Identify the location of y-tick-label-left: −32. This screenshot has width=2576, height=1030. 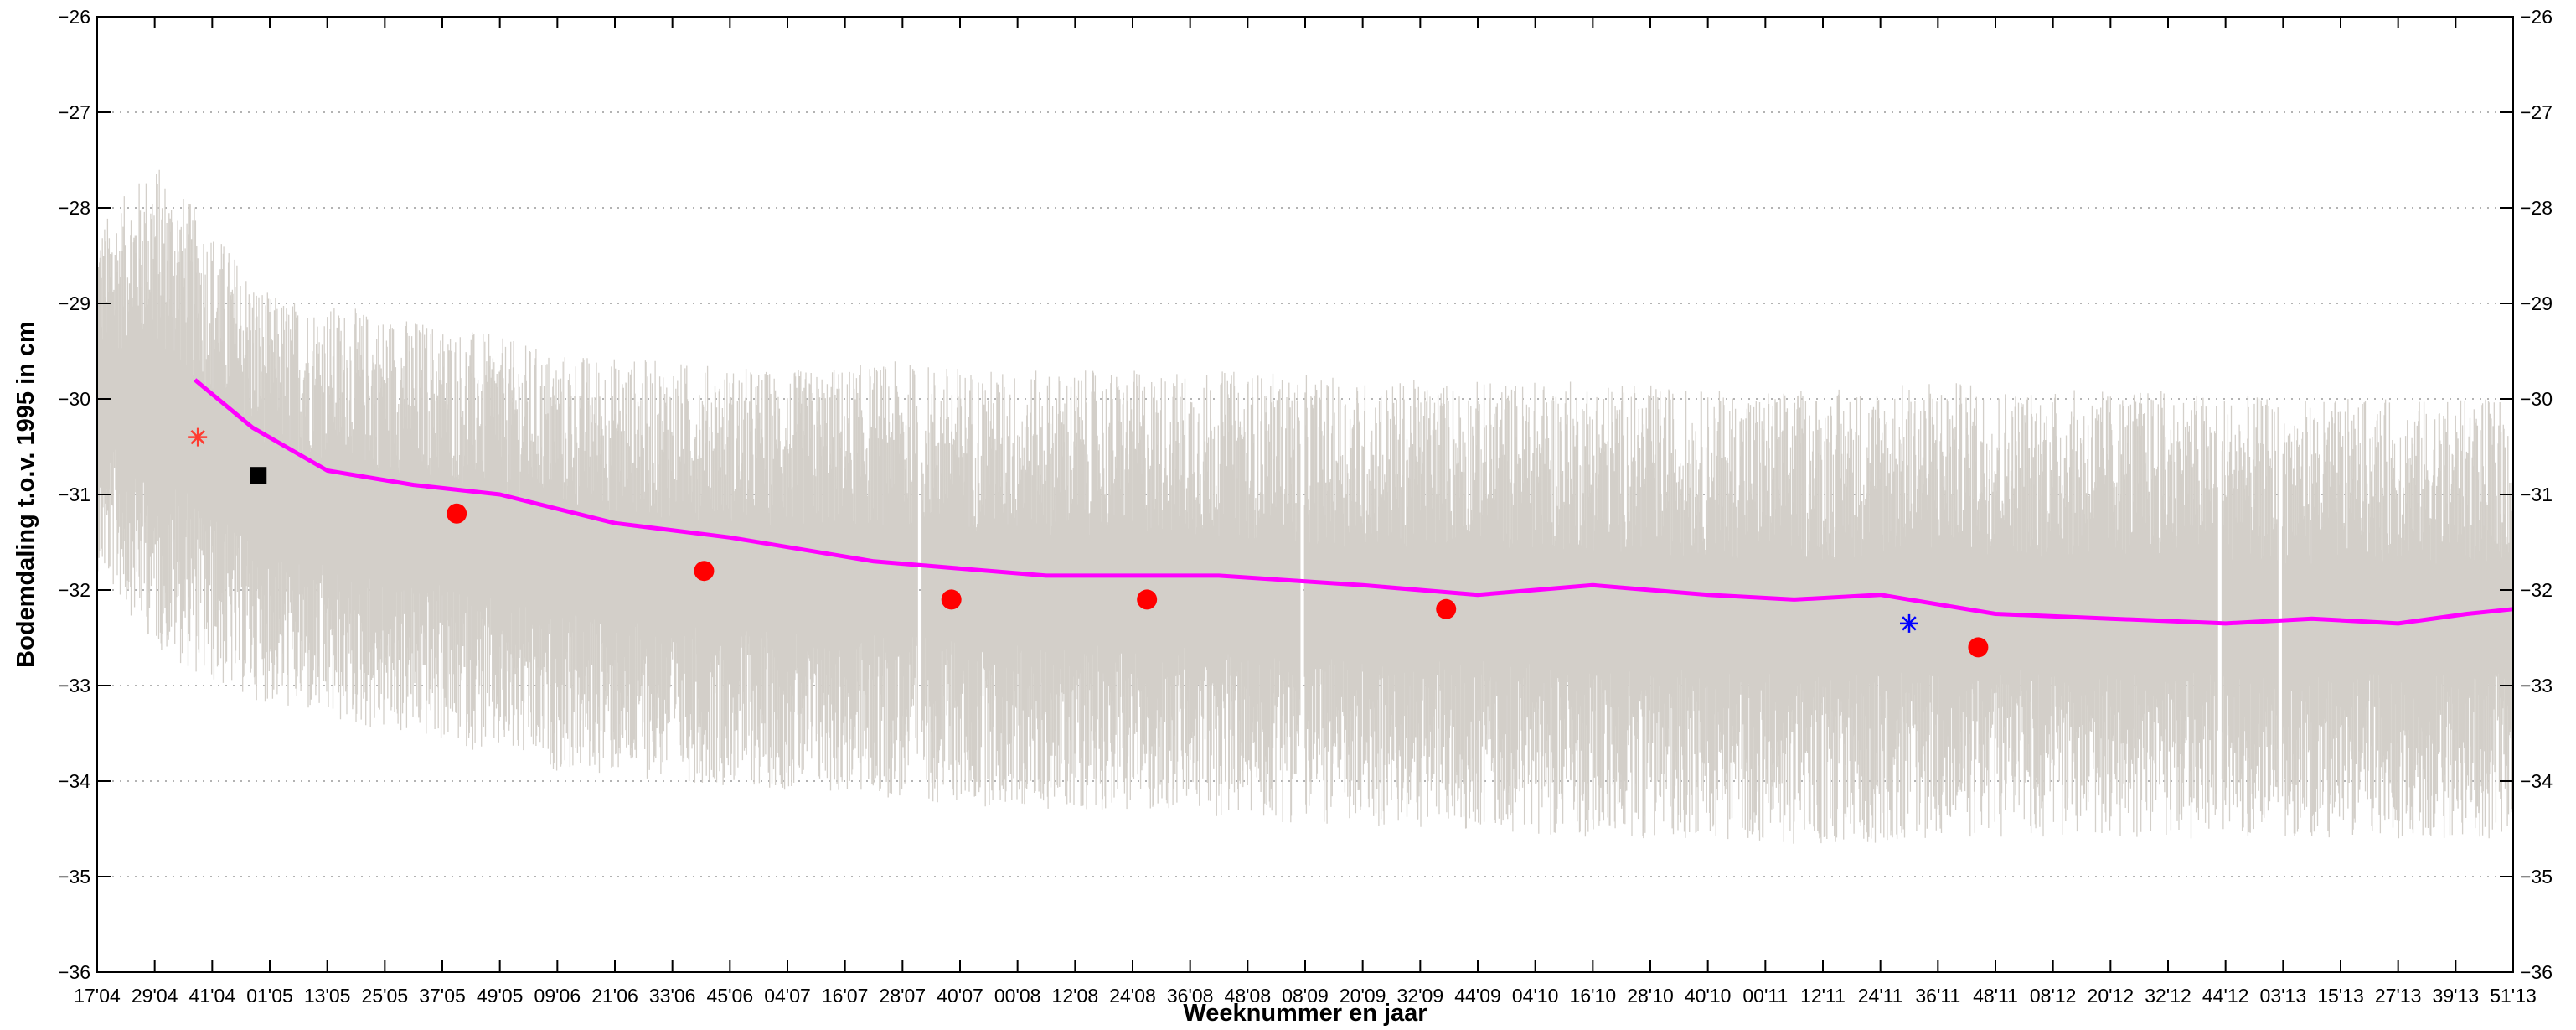
(74, 590).